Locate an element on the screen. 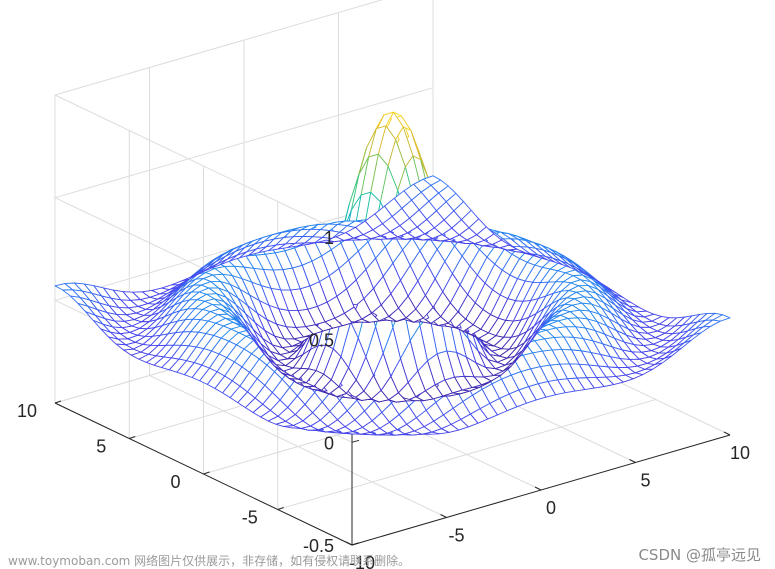 This screenshot has width=775, height=569. y-tick-label: 5 is located at coordinates (101, 447).